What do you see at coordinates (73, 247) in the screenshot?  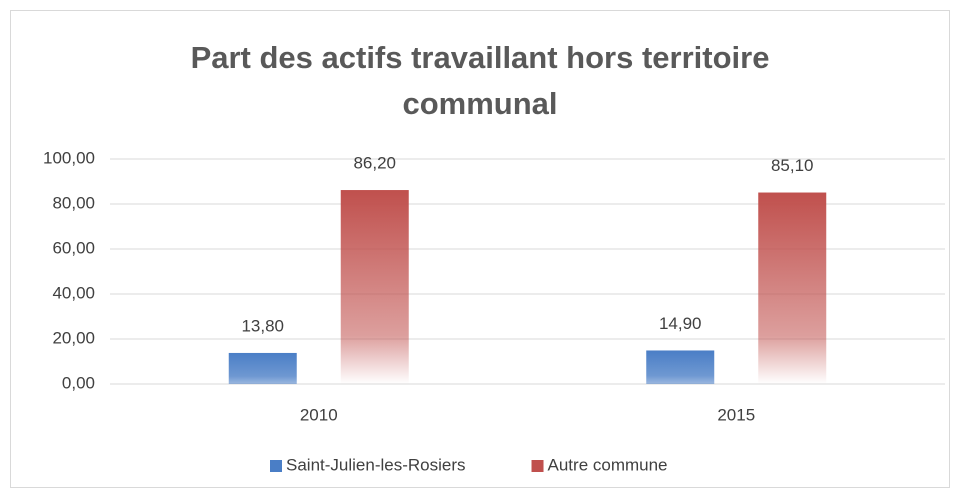 I see `y-tick-label: 60,00` at bounding box center [73, 247].